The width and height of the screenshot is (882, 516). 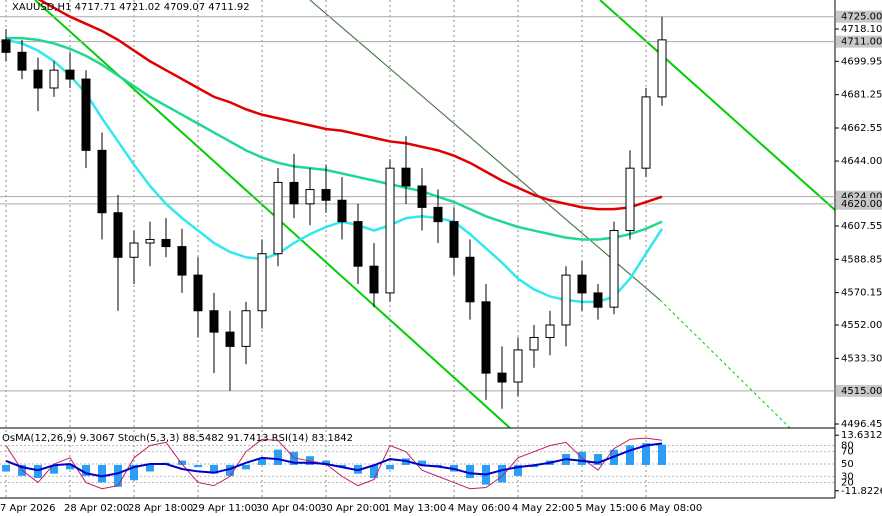 What do you see at coordinates (41, 7) in the screenshot?
I see `symbol: XAUUSD,H1` at bounding box center [41, 7].